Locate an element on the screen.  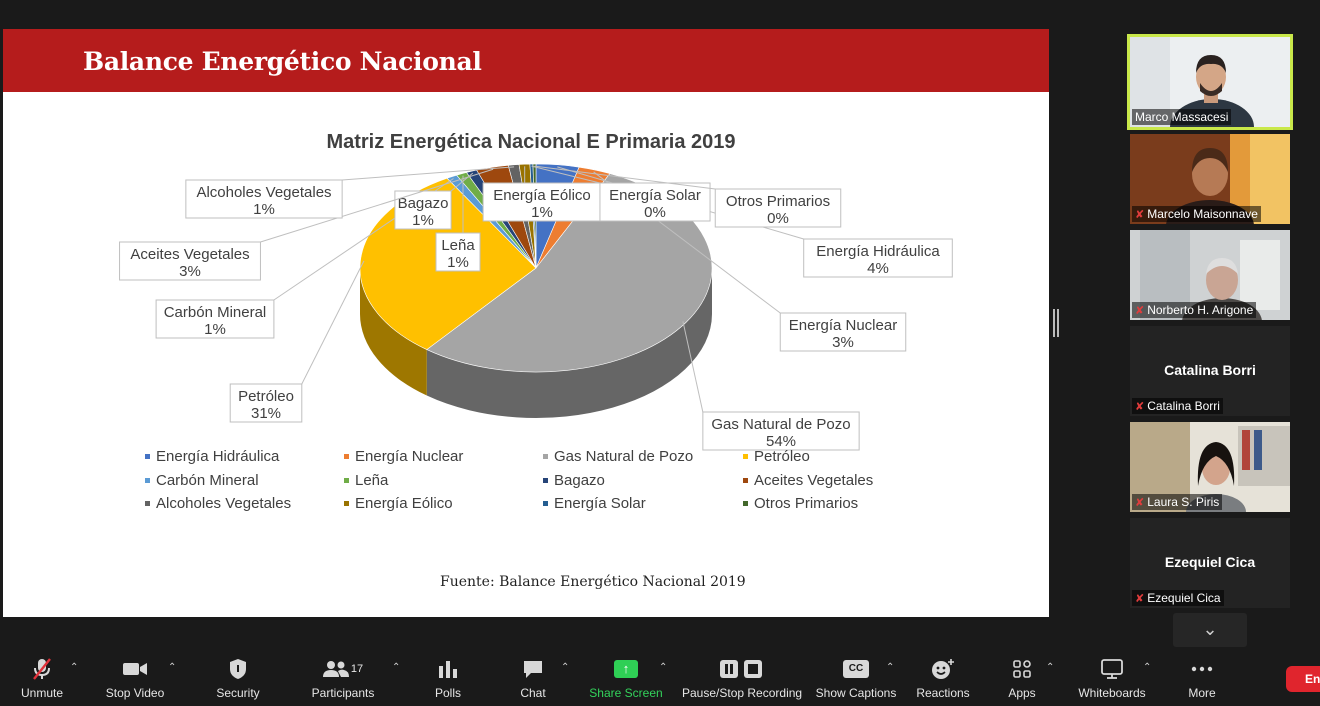
pause-stop-recording-button: Pause/Stop Recording is located at coordinates (742, 677).